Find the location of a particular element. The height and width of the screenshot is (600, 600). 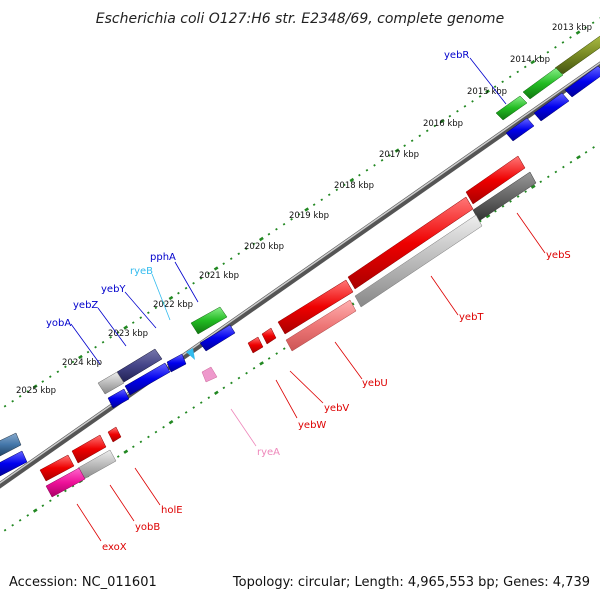

label-ryeA: ryeA is located at coordinates (268, 452).